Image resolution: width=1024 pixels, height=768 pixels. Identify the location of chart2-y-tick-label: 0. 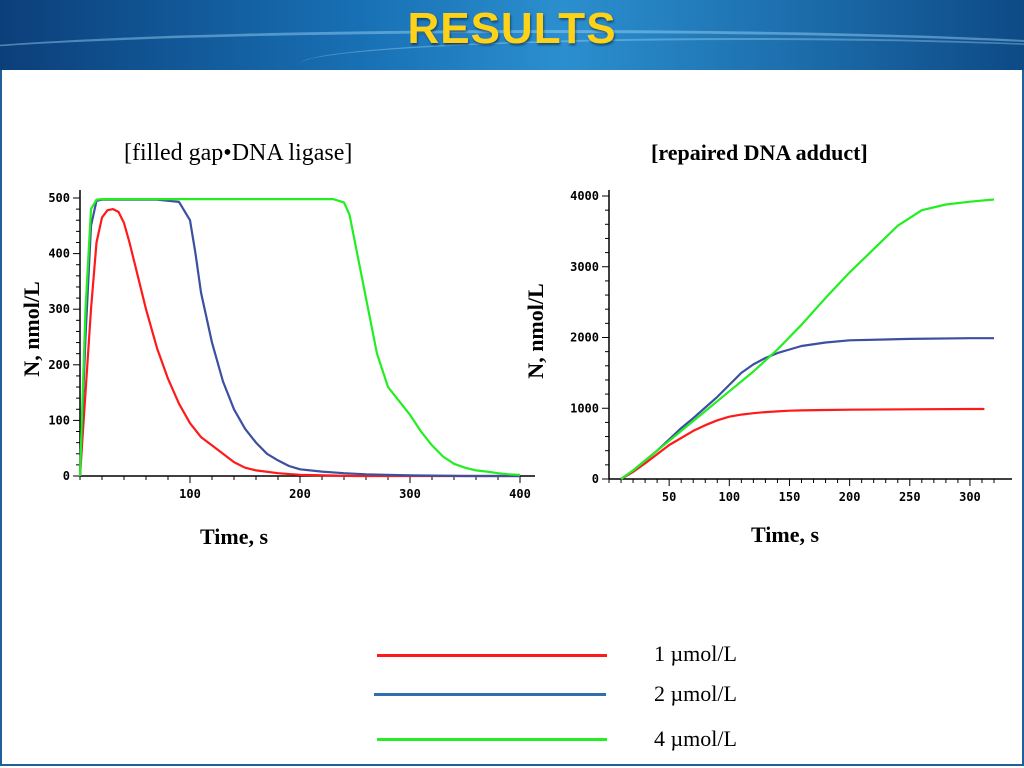
(595, 479).